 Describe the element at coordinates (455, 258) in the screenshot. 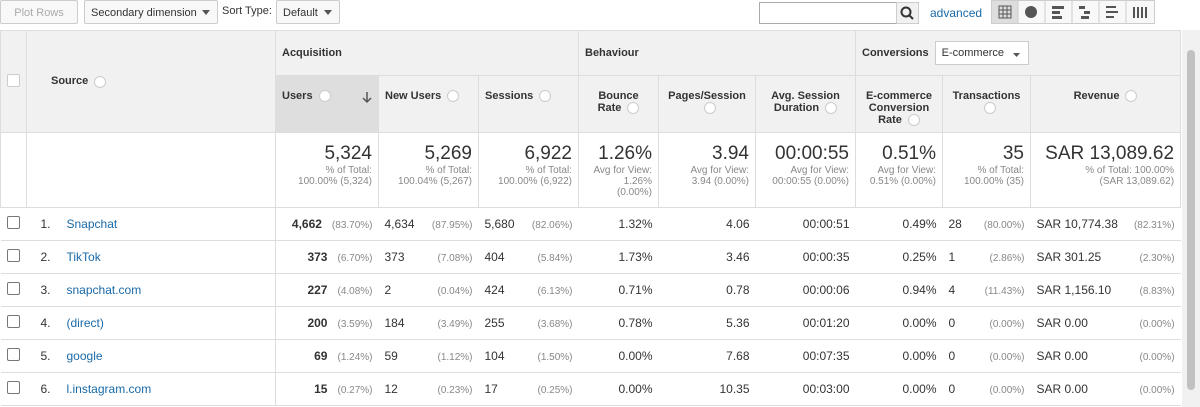

I see `metric-percent: (7.08%)` at that location.